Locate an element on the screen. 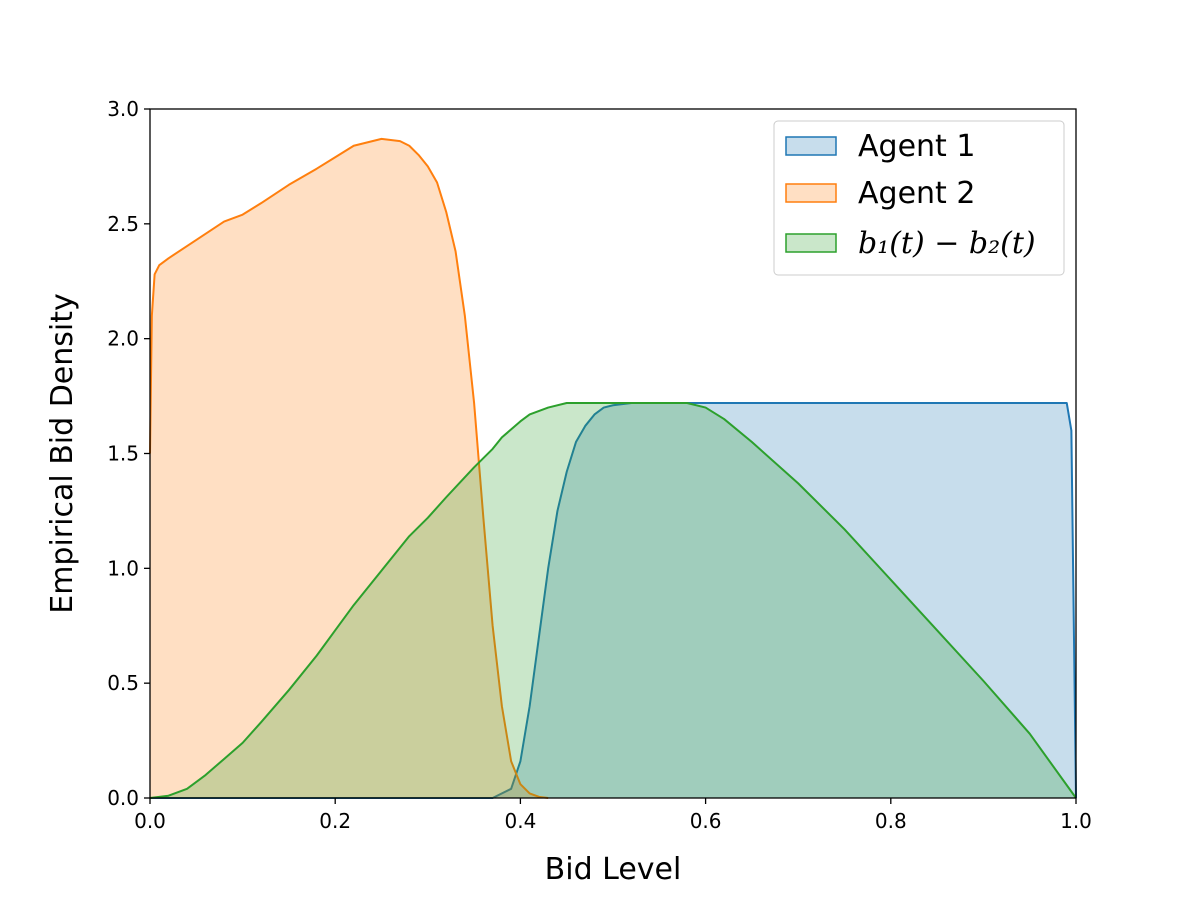 This screenshot has height=897, width=1196. y-tick-label: 0.5 is located at coordinates (123, 683).